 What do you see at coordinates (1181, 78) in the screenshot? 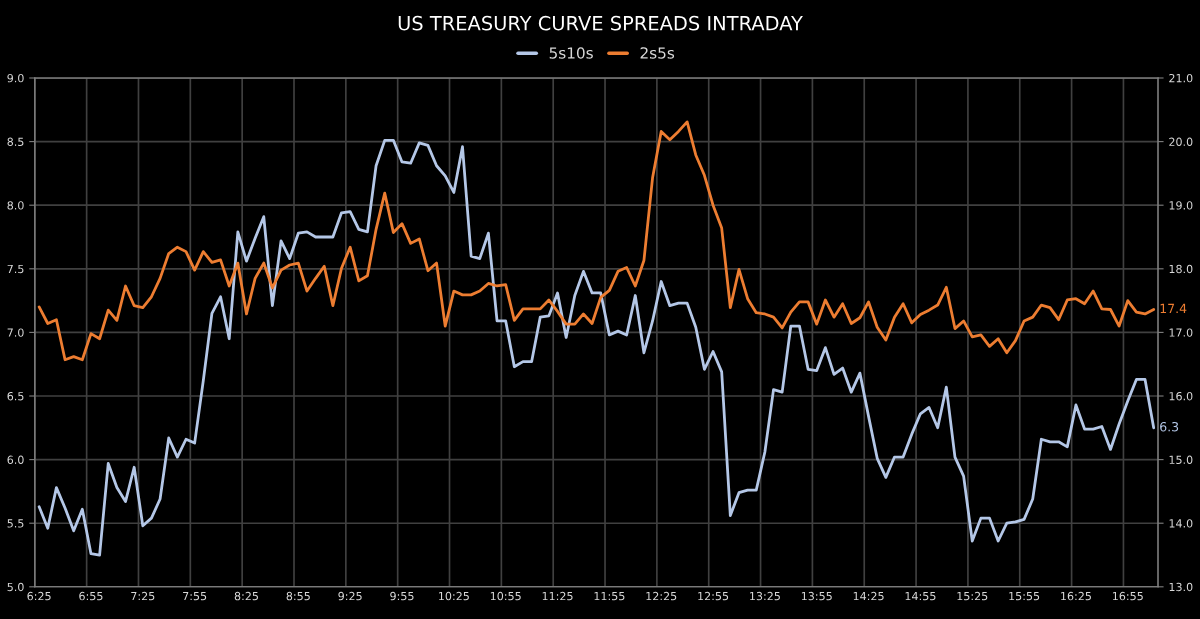
I see `y2-tick-label: 21.0` at bounding box center [1181, 78].